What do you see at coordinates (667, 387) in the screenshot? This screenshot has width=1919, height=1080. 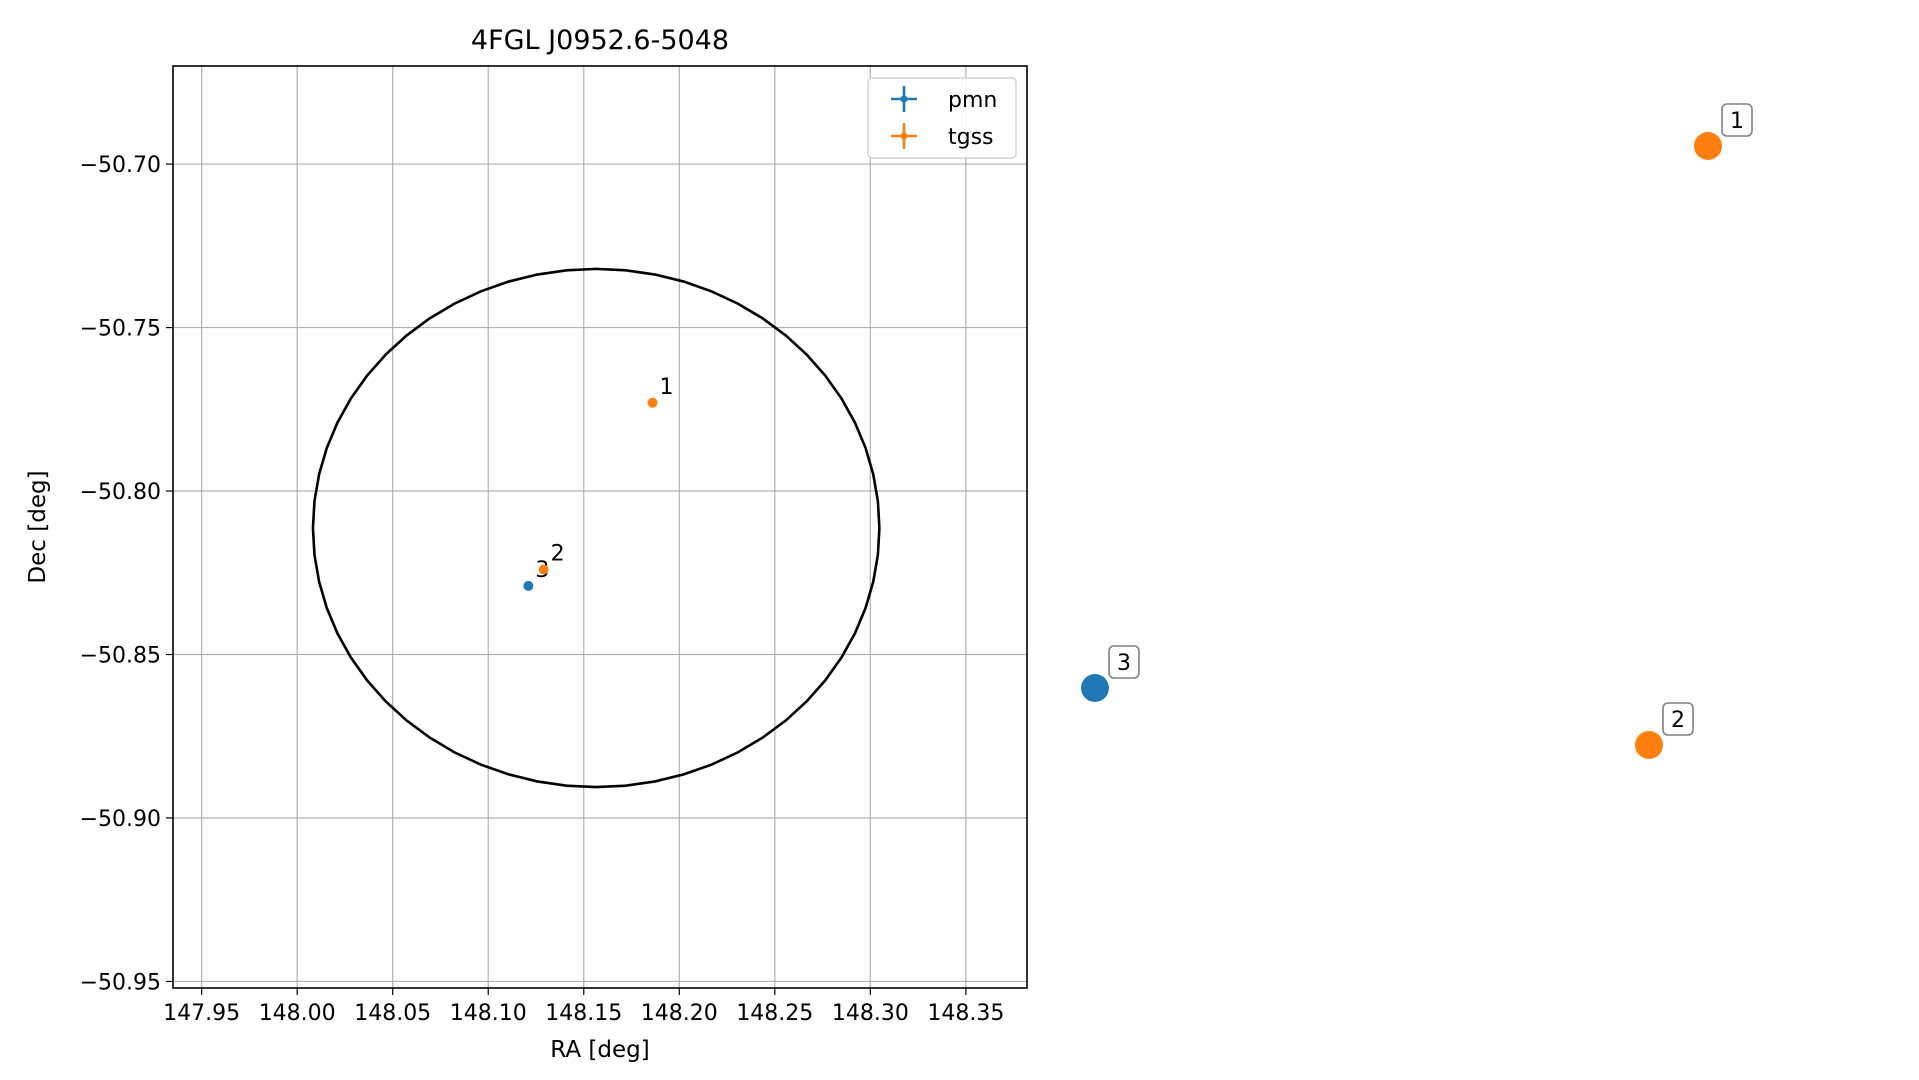 I see `tgss-point-label-1: 1` at bounding box center [667, 387].